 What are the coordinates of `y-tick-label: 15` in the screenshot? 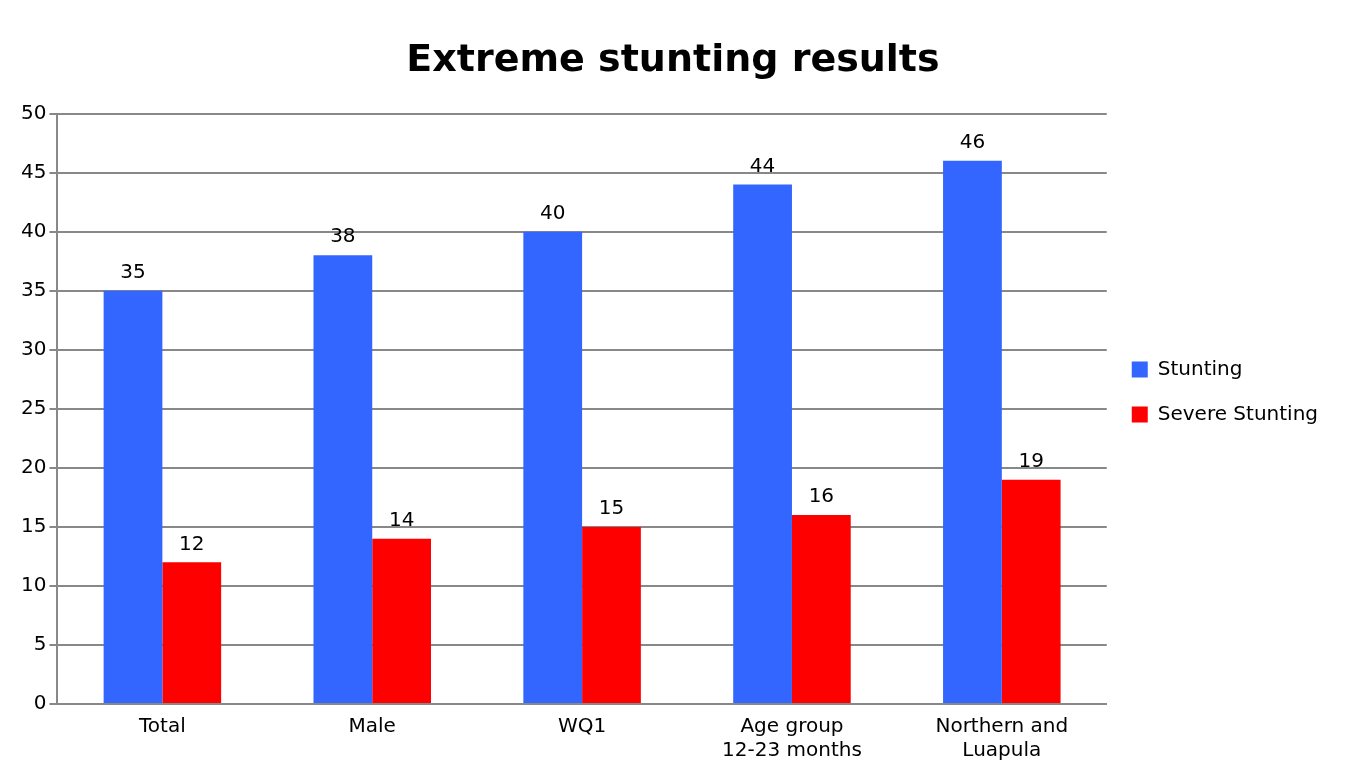 It's located at (34, 525).